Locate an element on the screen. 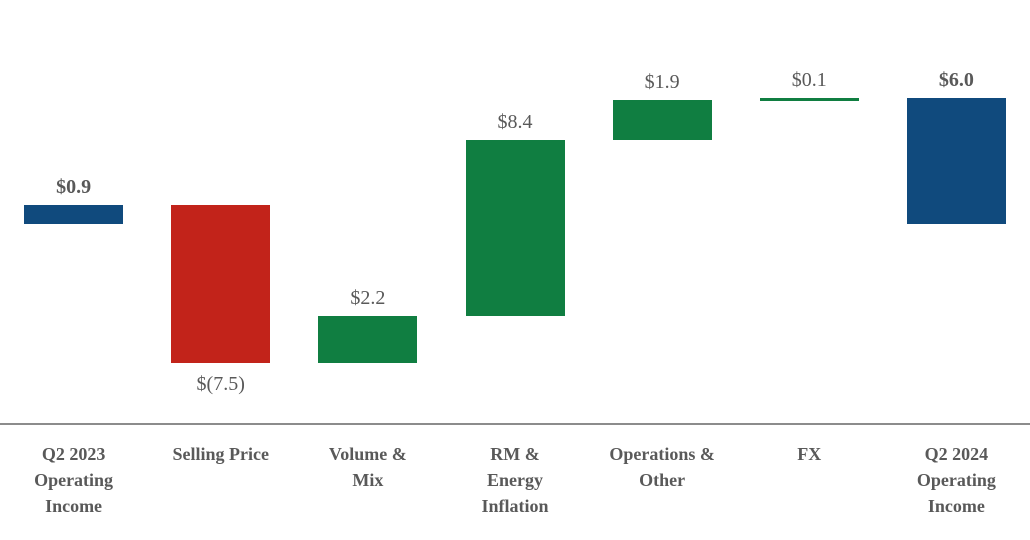 The image size is (1030, 540). value-label-rm-and-energy-inflation: $8.4 is located at coordinates (515, 122).